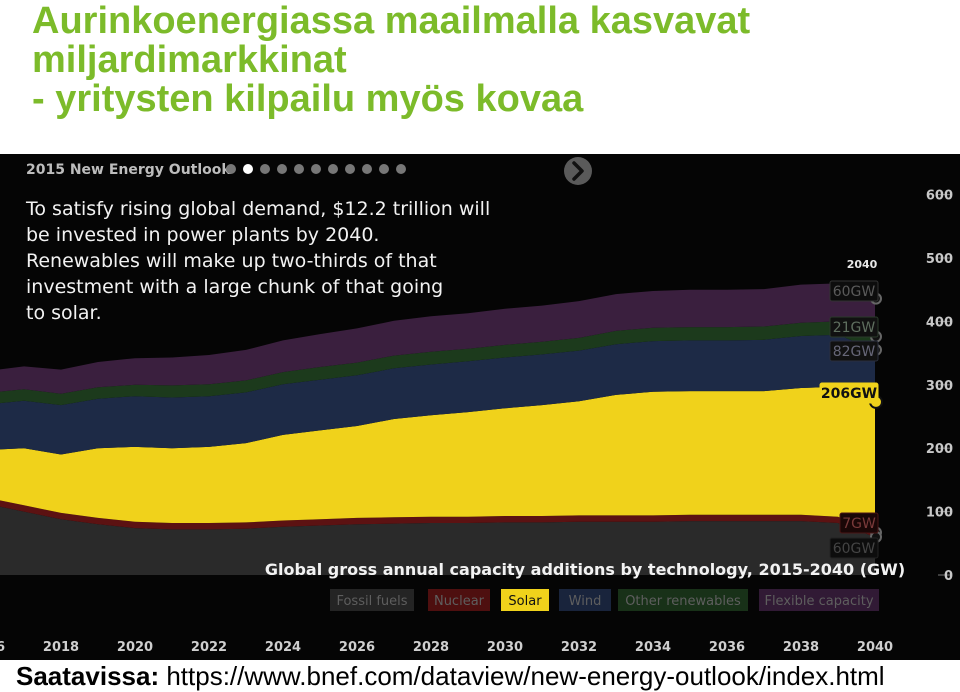 This screenshot has width=960, height=692. What do you see at coordinates (209, 647) in the screenshot?
I see `x-tick-label: 2022` at bounding box center [209, 647].